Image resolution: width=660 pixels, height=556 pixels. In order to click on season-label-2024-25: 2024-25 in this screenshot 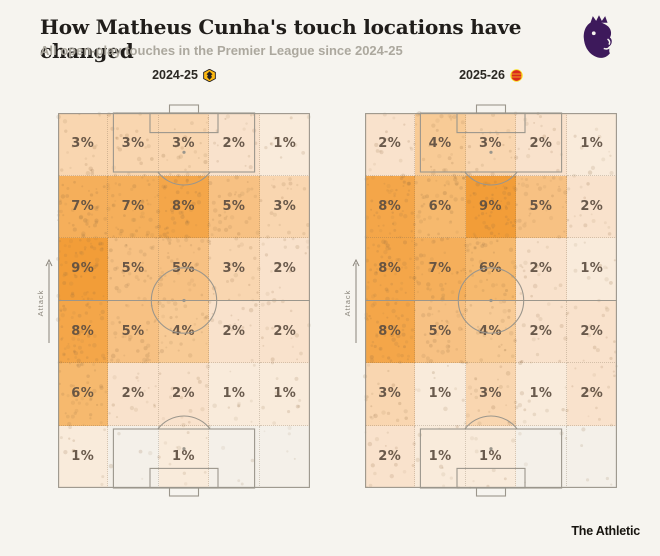, I will do `click(184, 75)`.